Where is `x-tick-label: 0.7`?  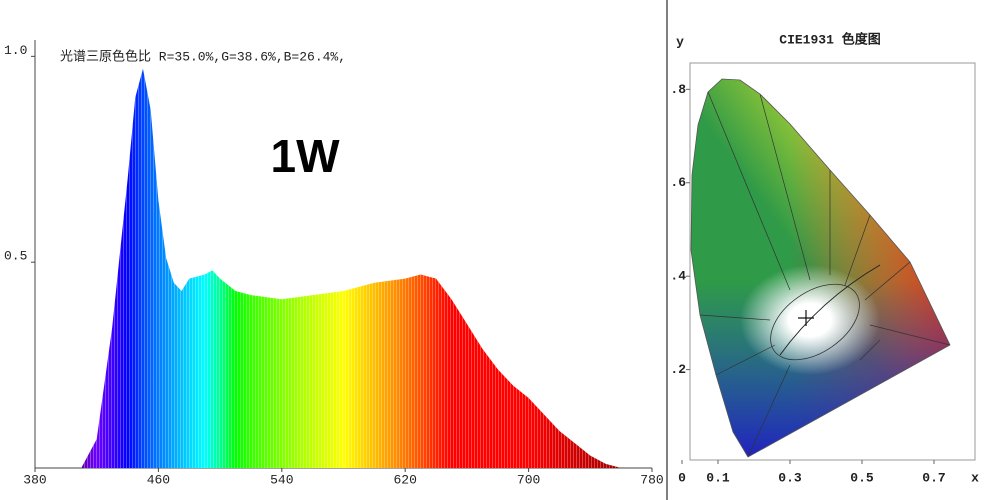
x-tick-label: 0.7 is located at coordinates (933, 477).